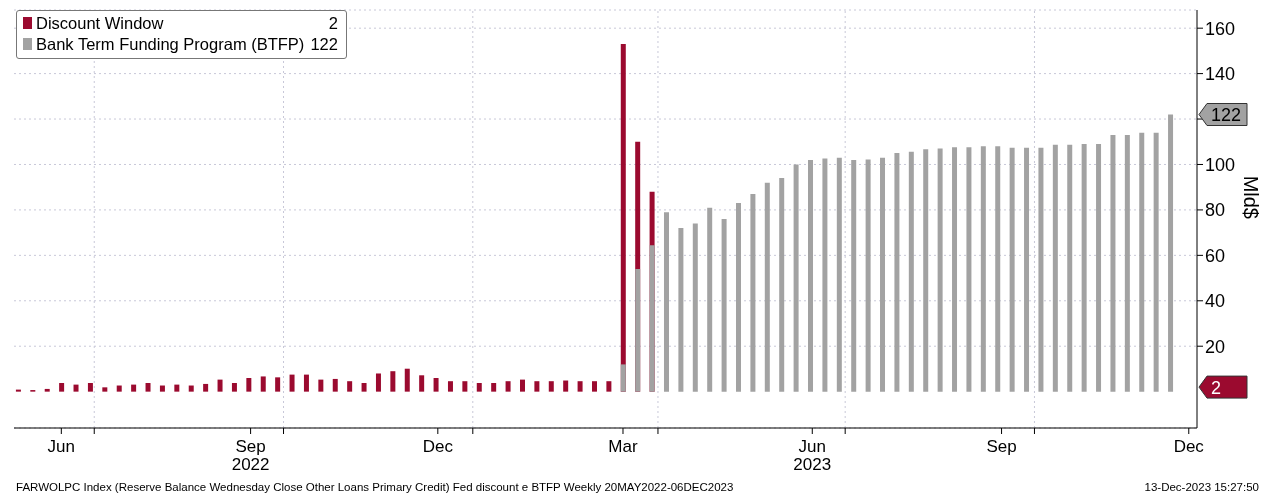  Describe the element at coordinates (1201, 487) in the screenshot. I see `text: 13-Dec-2023 15:27:50` at that location.